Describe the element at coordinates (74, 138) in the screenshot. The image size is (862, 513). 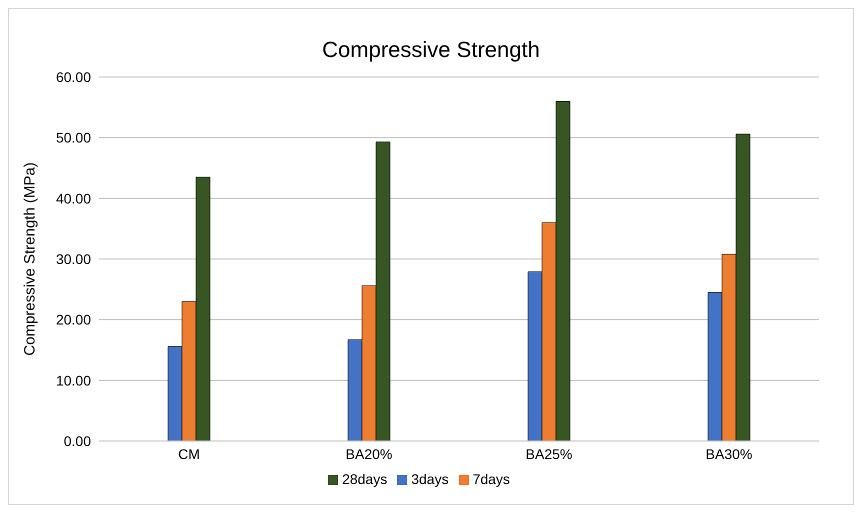
I see `y-tick-label: 50.00` at that location.